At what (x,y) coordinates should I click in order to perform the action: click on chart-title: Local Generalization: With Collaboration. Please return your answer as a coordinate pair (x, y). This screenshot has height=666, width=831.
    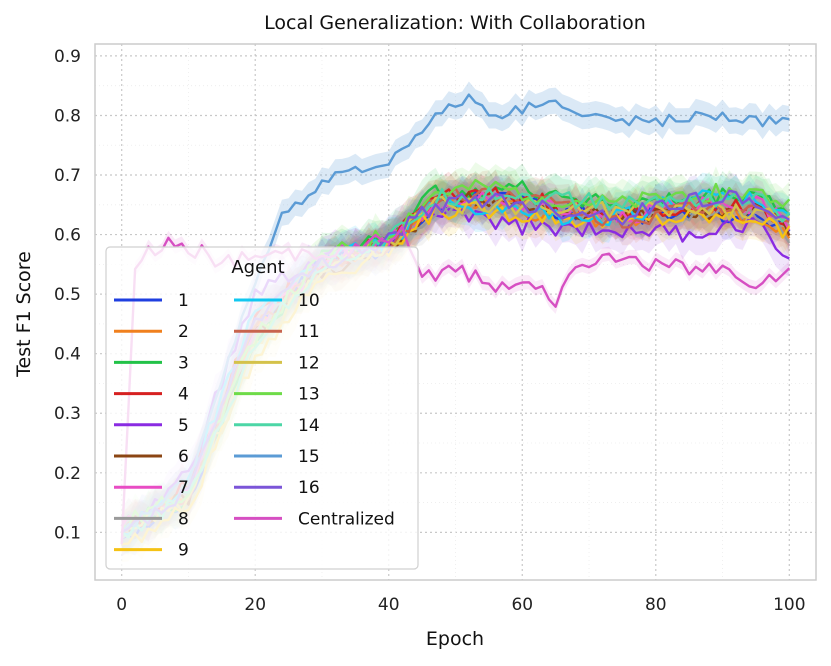
    Looking at the image, I should click on (455, 23).